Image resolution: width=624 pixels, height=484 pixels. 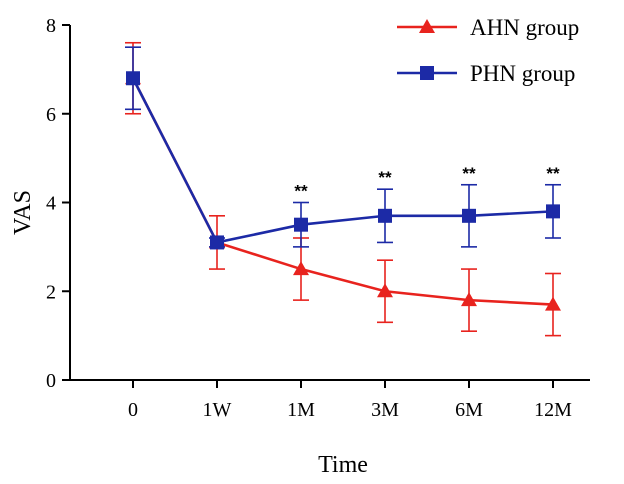 What do you see at coordinates (524, 27) in the screenshot?
I see `legend-label: AHN group` at bounding box center [524, 27].